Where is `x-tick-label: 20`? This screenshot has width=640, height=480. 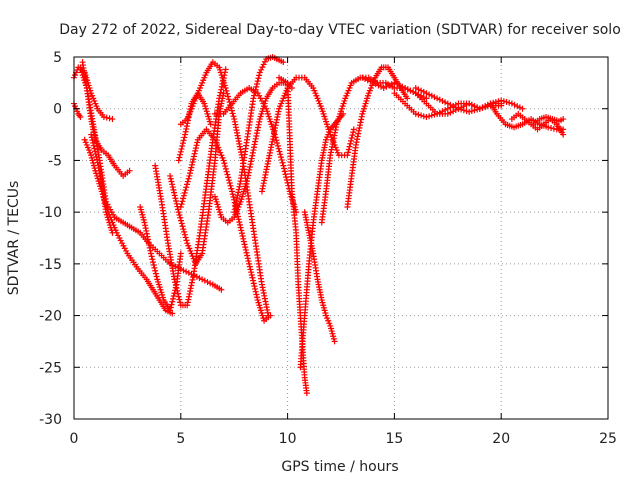 x-tick-label: 20 is located at coordinates (501, 439).